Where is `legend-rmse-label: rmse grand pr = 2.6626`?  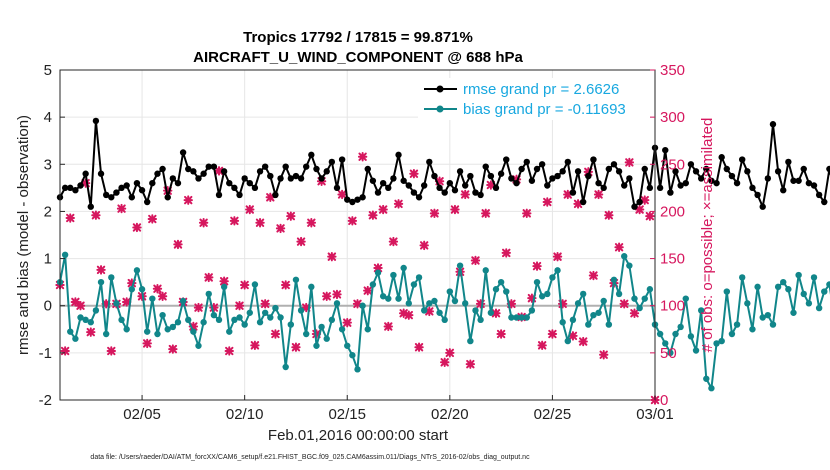
legend-rmse-label: rmse grand pr = 2.6626 is located at coordinates (541, 89).